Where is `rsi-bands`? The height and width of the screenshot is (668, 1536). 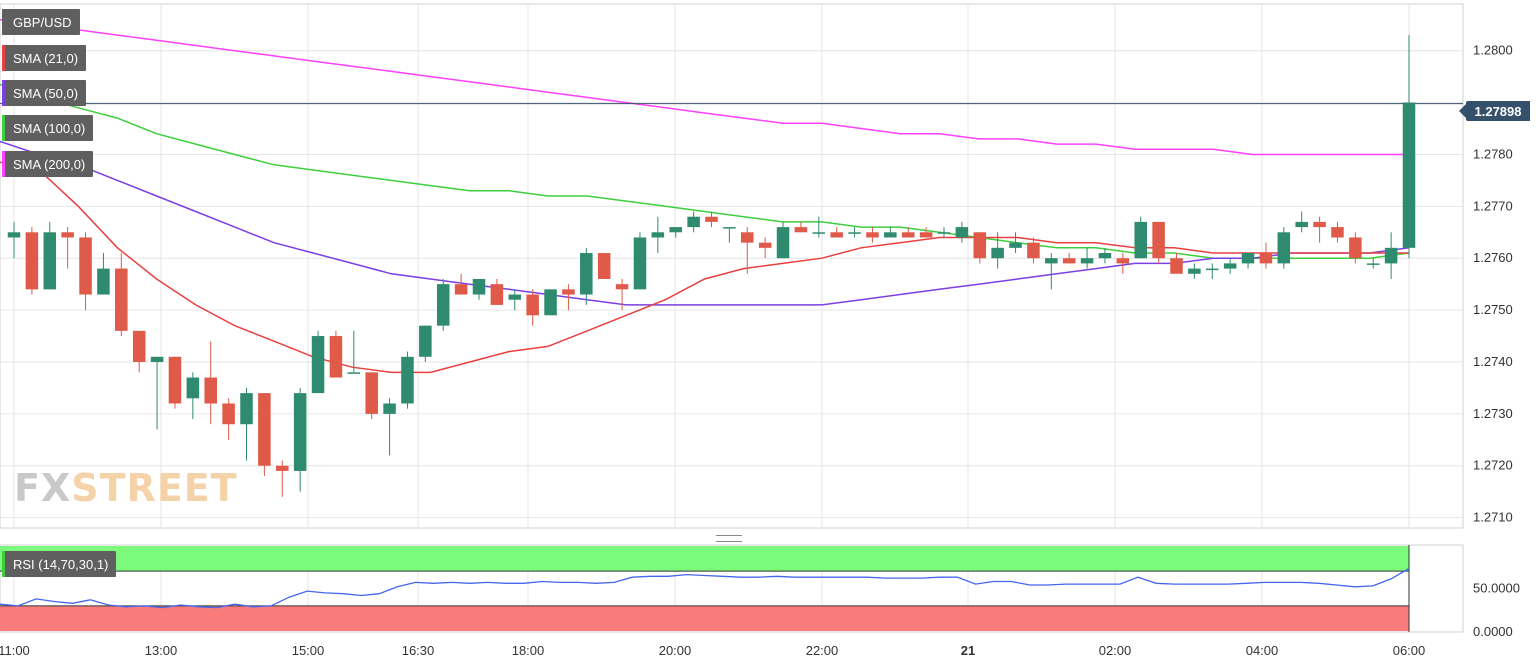 rsi-bands is located at coordinates (705, 588).